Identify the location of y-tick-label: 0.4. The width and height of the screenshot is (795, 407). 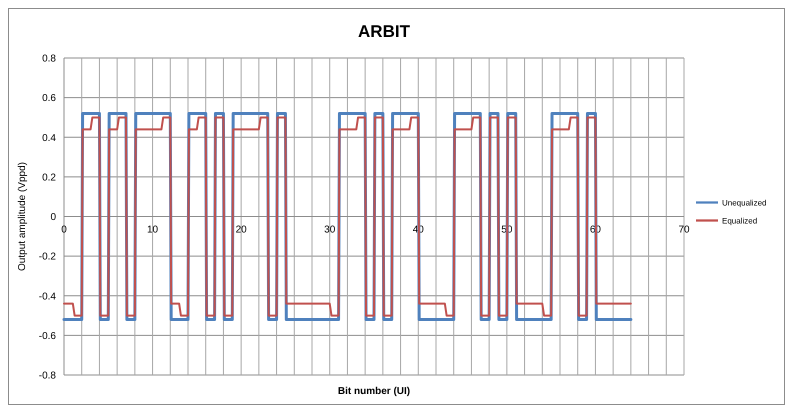
(49, 138).